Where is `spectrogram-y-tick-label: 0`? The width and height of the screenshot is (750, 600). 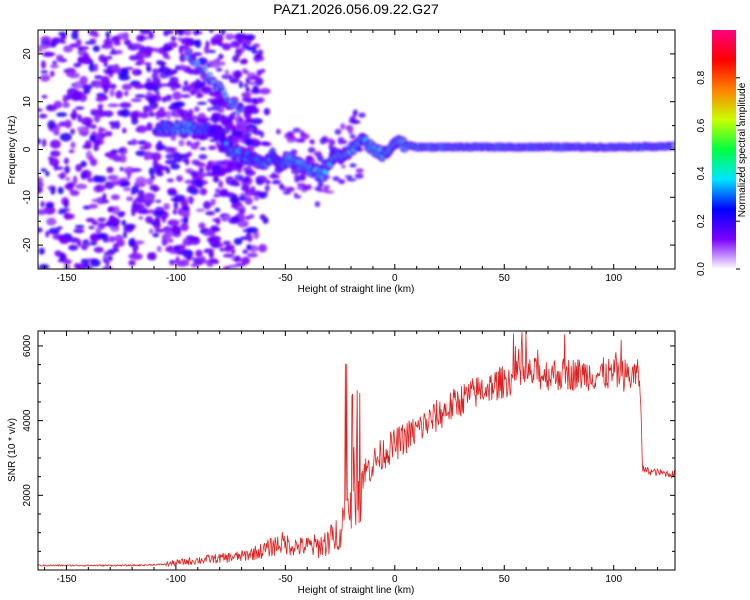 spectrogram-y-tick-label: 0 is located at coordinates (27, 149).